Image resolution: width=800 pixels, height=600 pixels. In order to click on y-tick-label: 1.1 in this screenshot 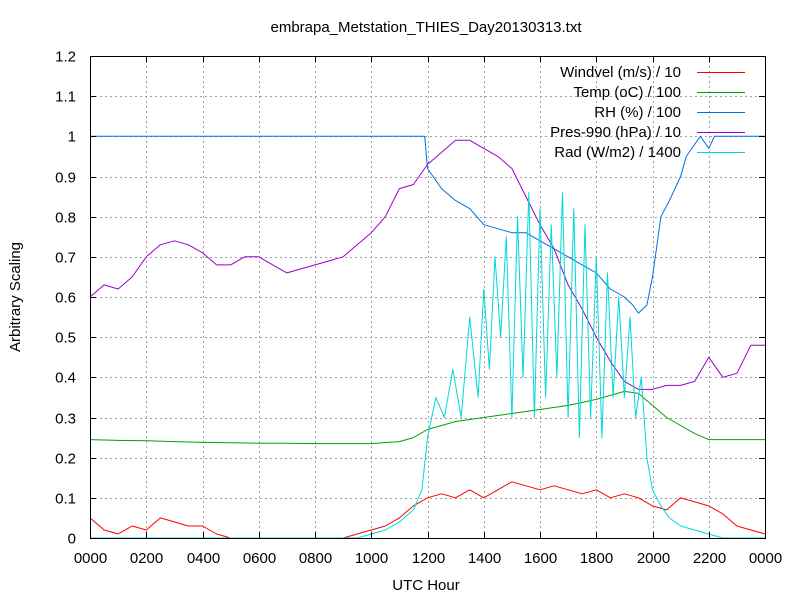, I will do `click(65, 97)`.